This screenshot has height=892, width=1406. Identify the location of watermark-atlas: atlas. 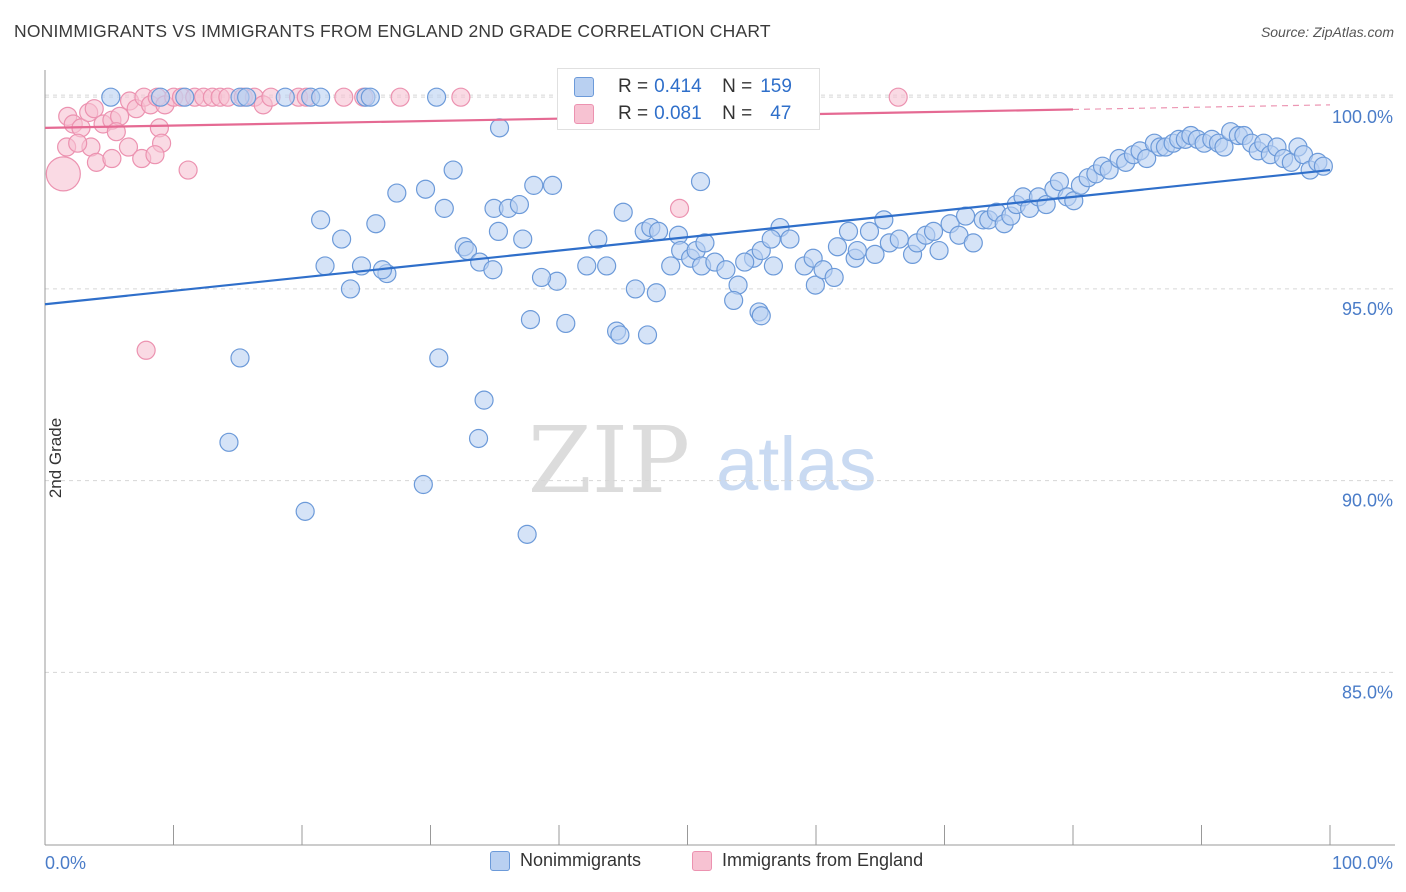
(796, 464).